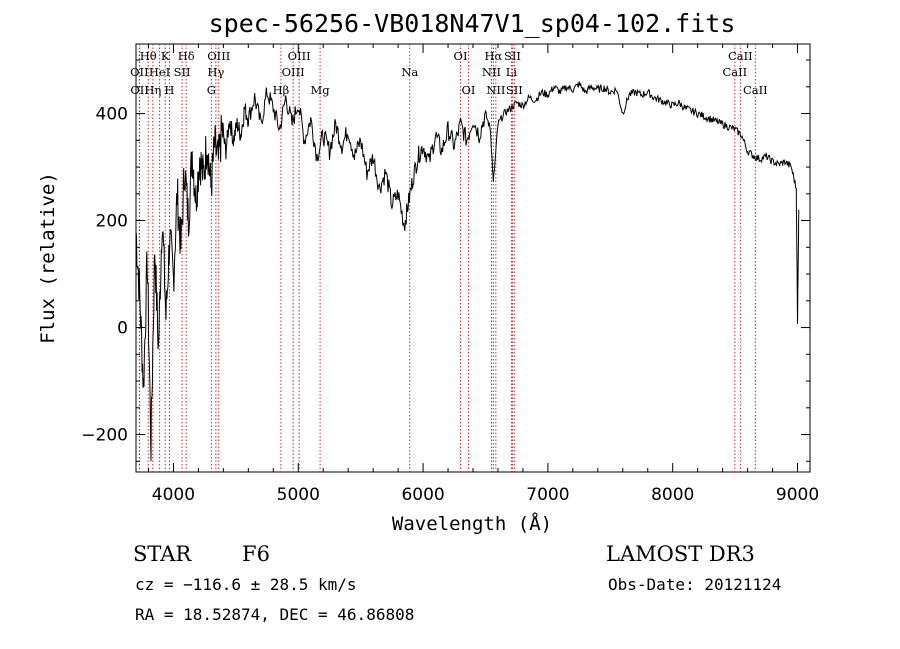 Image resolution: width=900 pixels, height=649 pixels. I want to click on line-marker-label: Li, so click(512, 72).